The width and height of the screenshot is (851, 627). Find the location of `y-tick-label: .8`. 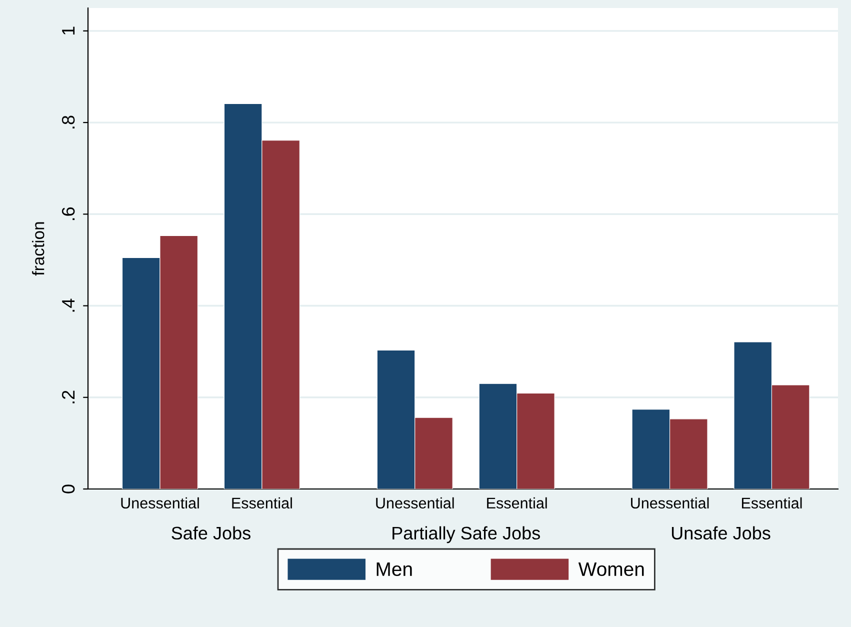

y-tick-label: .8 is located at coordinates (68, 122).